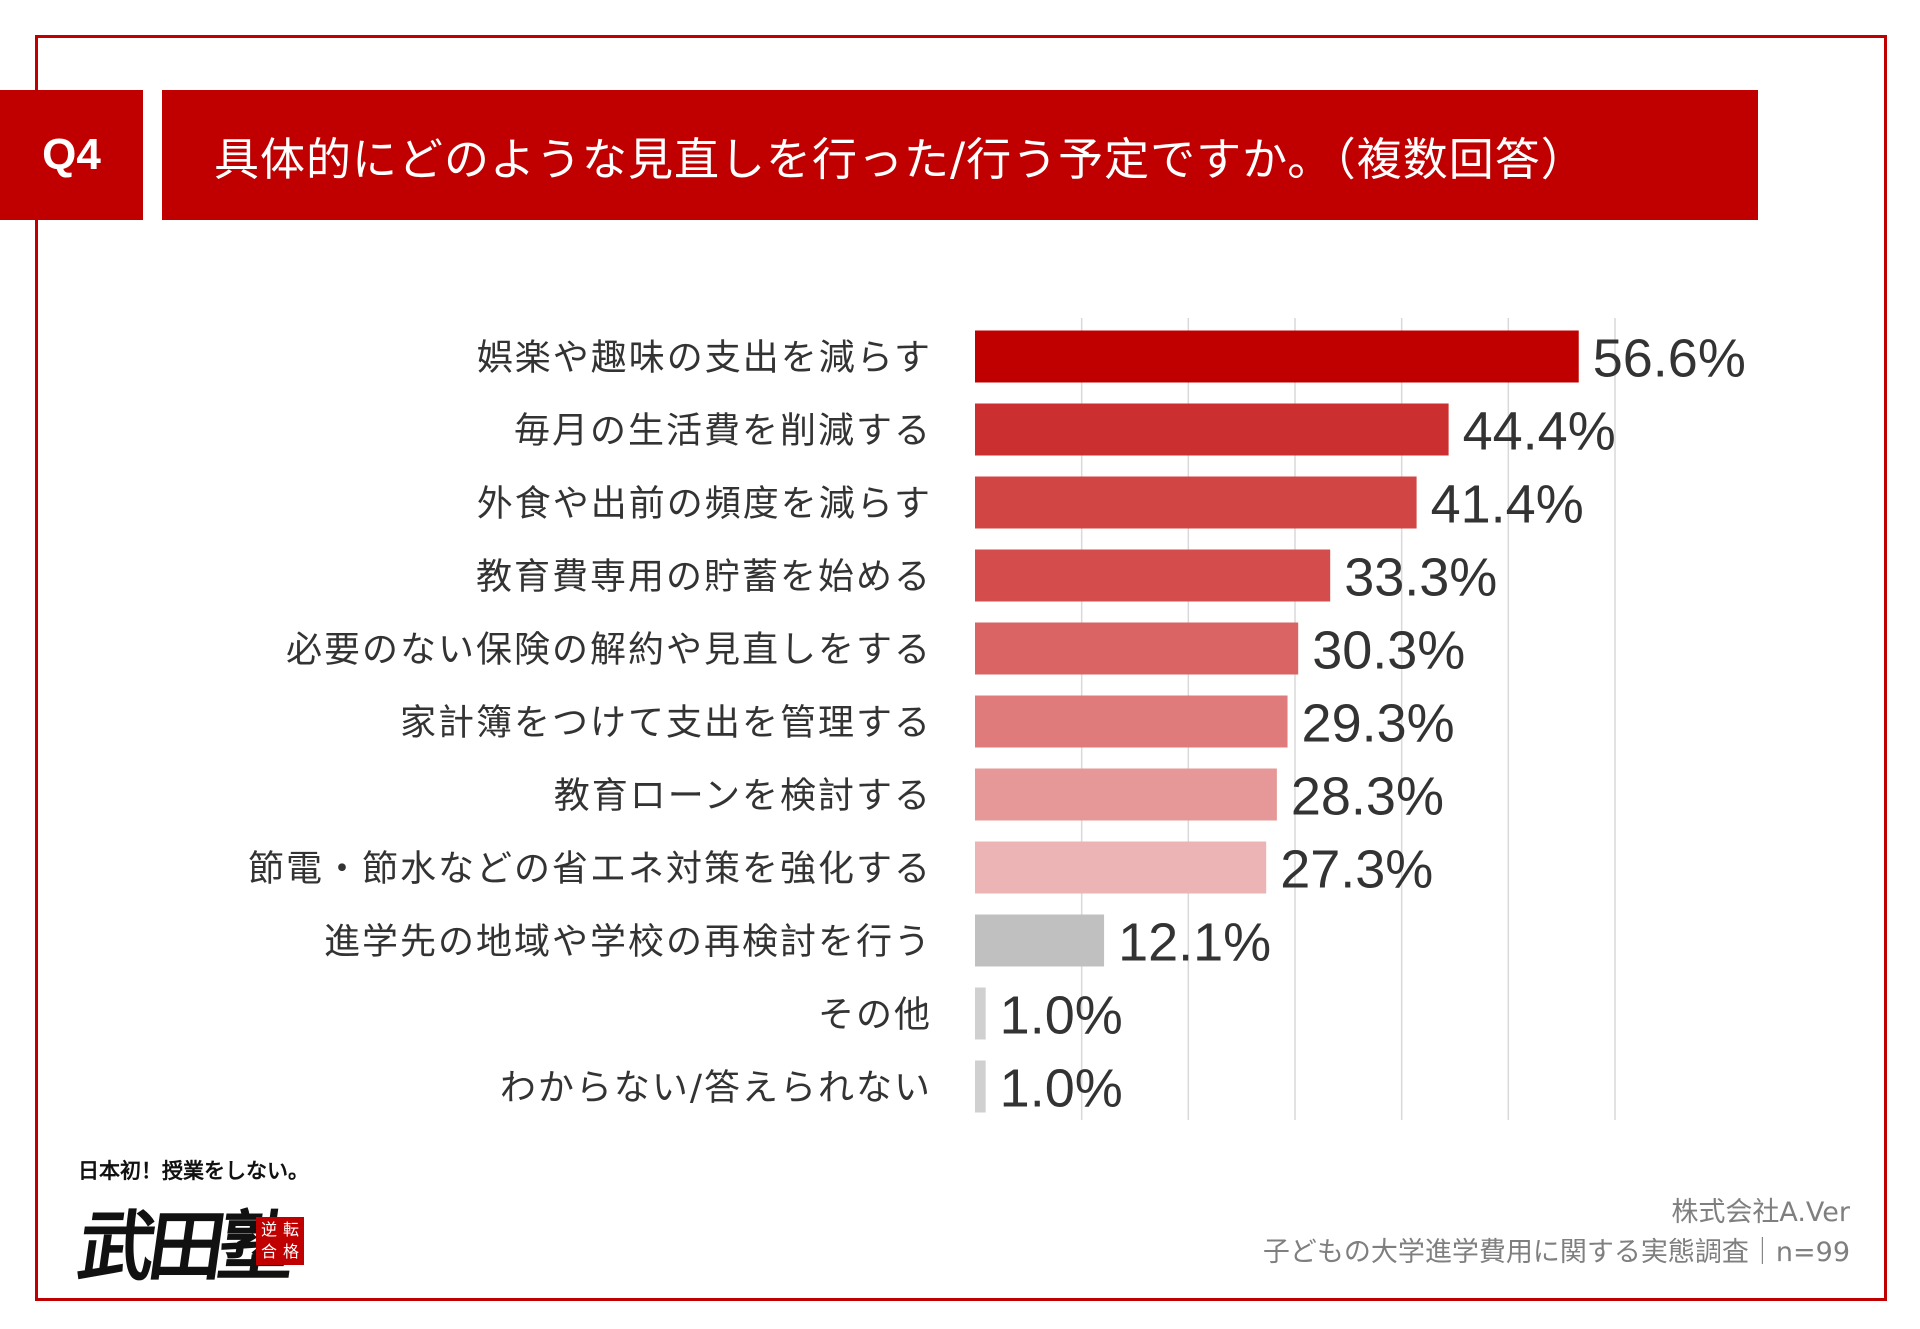  What do you see at coordinates (1194, 943) in the screenshot?
I see `data-label: 12.1%` at bounding box center [1194, 943].